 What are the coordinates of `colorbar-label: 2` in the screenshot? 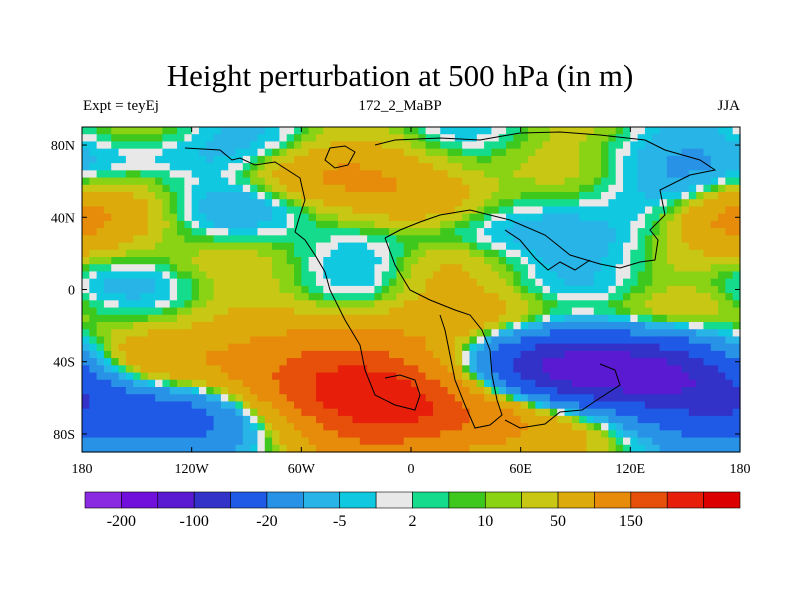 It's located at (413, 521).